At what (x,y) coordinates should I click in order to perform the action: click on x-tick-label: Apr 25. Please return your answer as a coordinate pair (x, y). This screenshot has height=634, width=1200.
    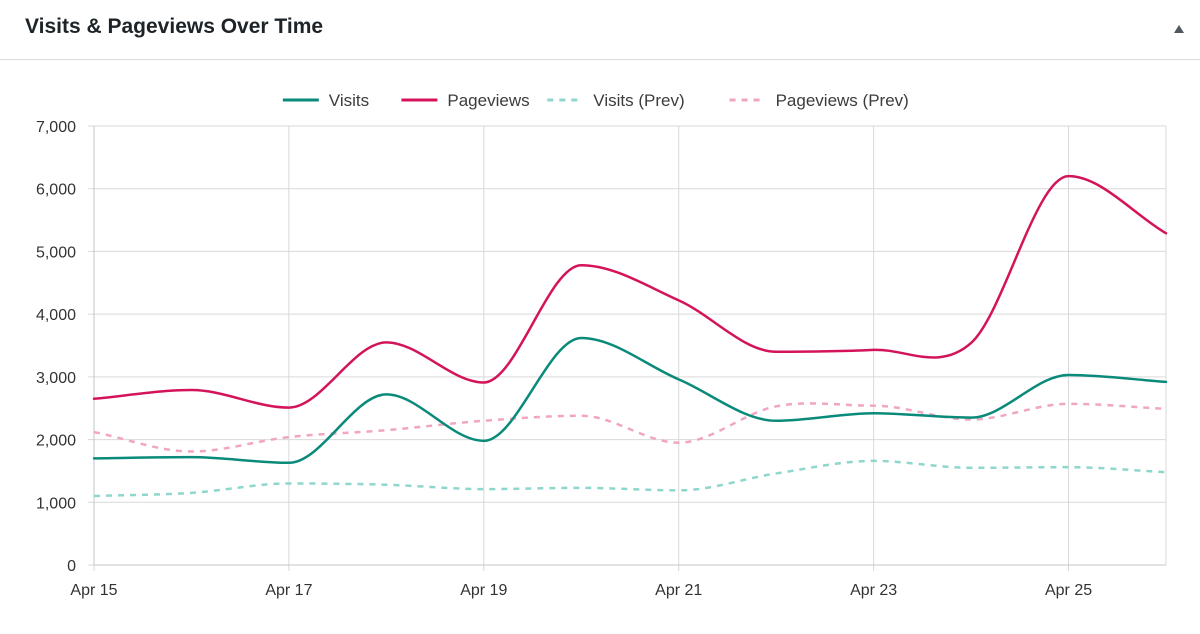
    Looking at the image, I should click on (1068, 590).